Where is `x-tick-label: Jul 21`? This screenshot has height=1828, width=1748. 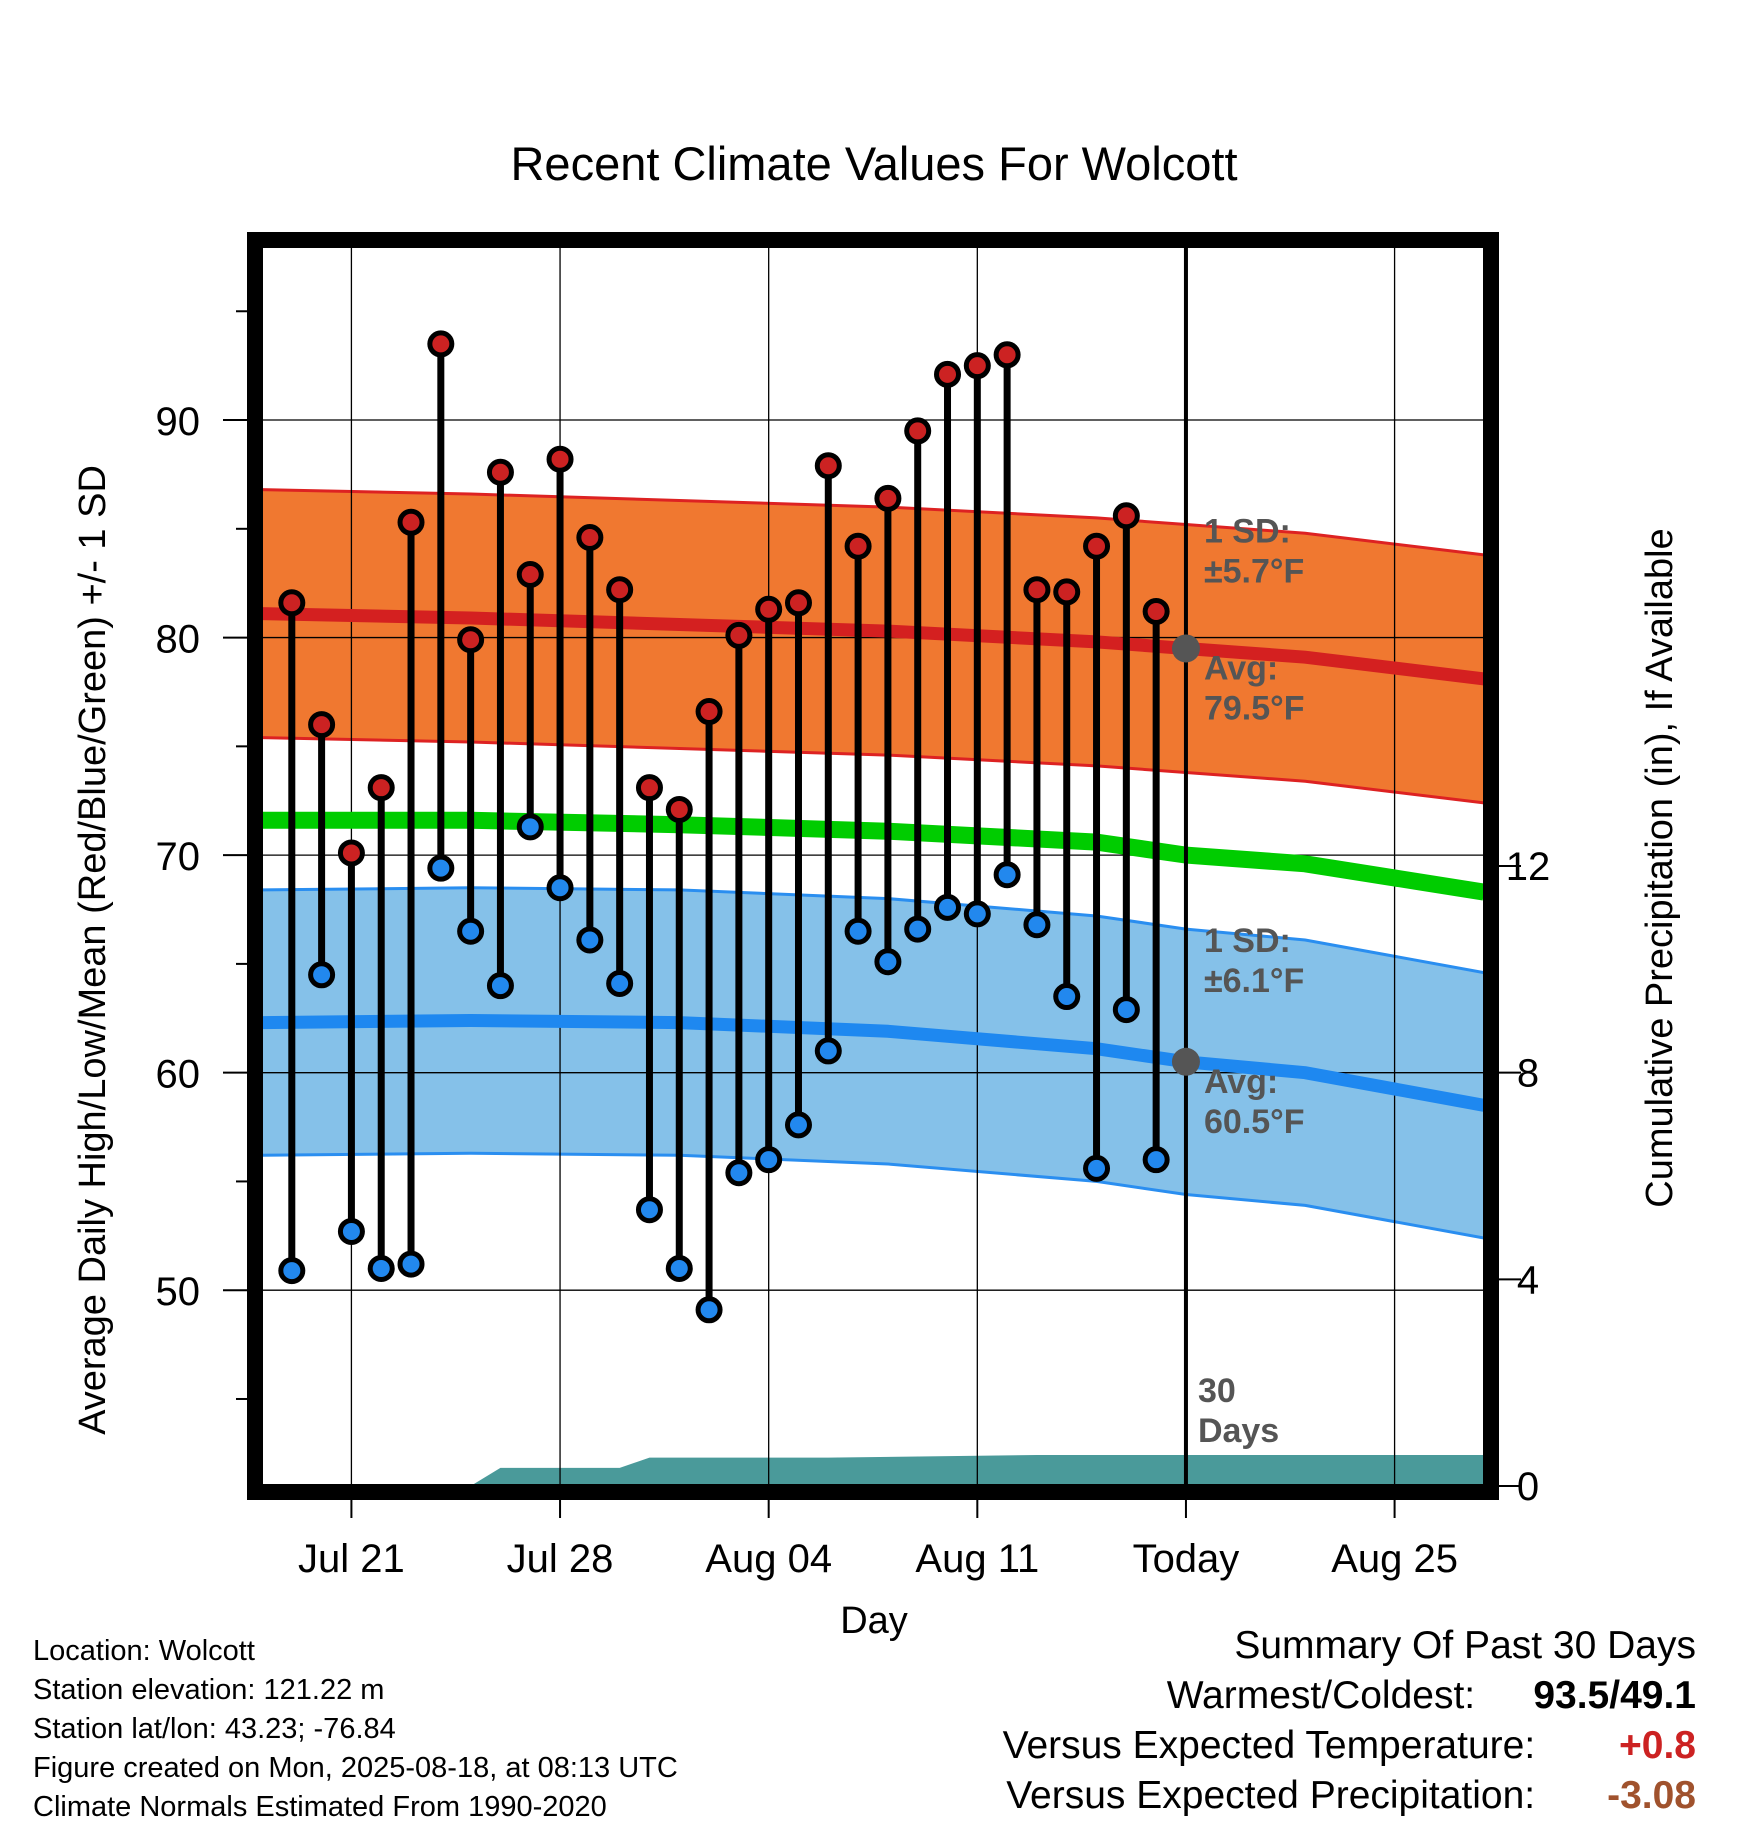 x-tick-label: Jul 21 is located at coordinates (351, 1559).